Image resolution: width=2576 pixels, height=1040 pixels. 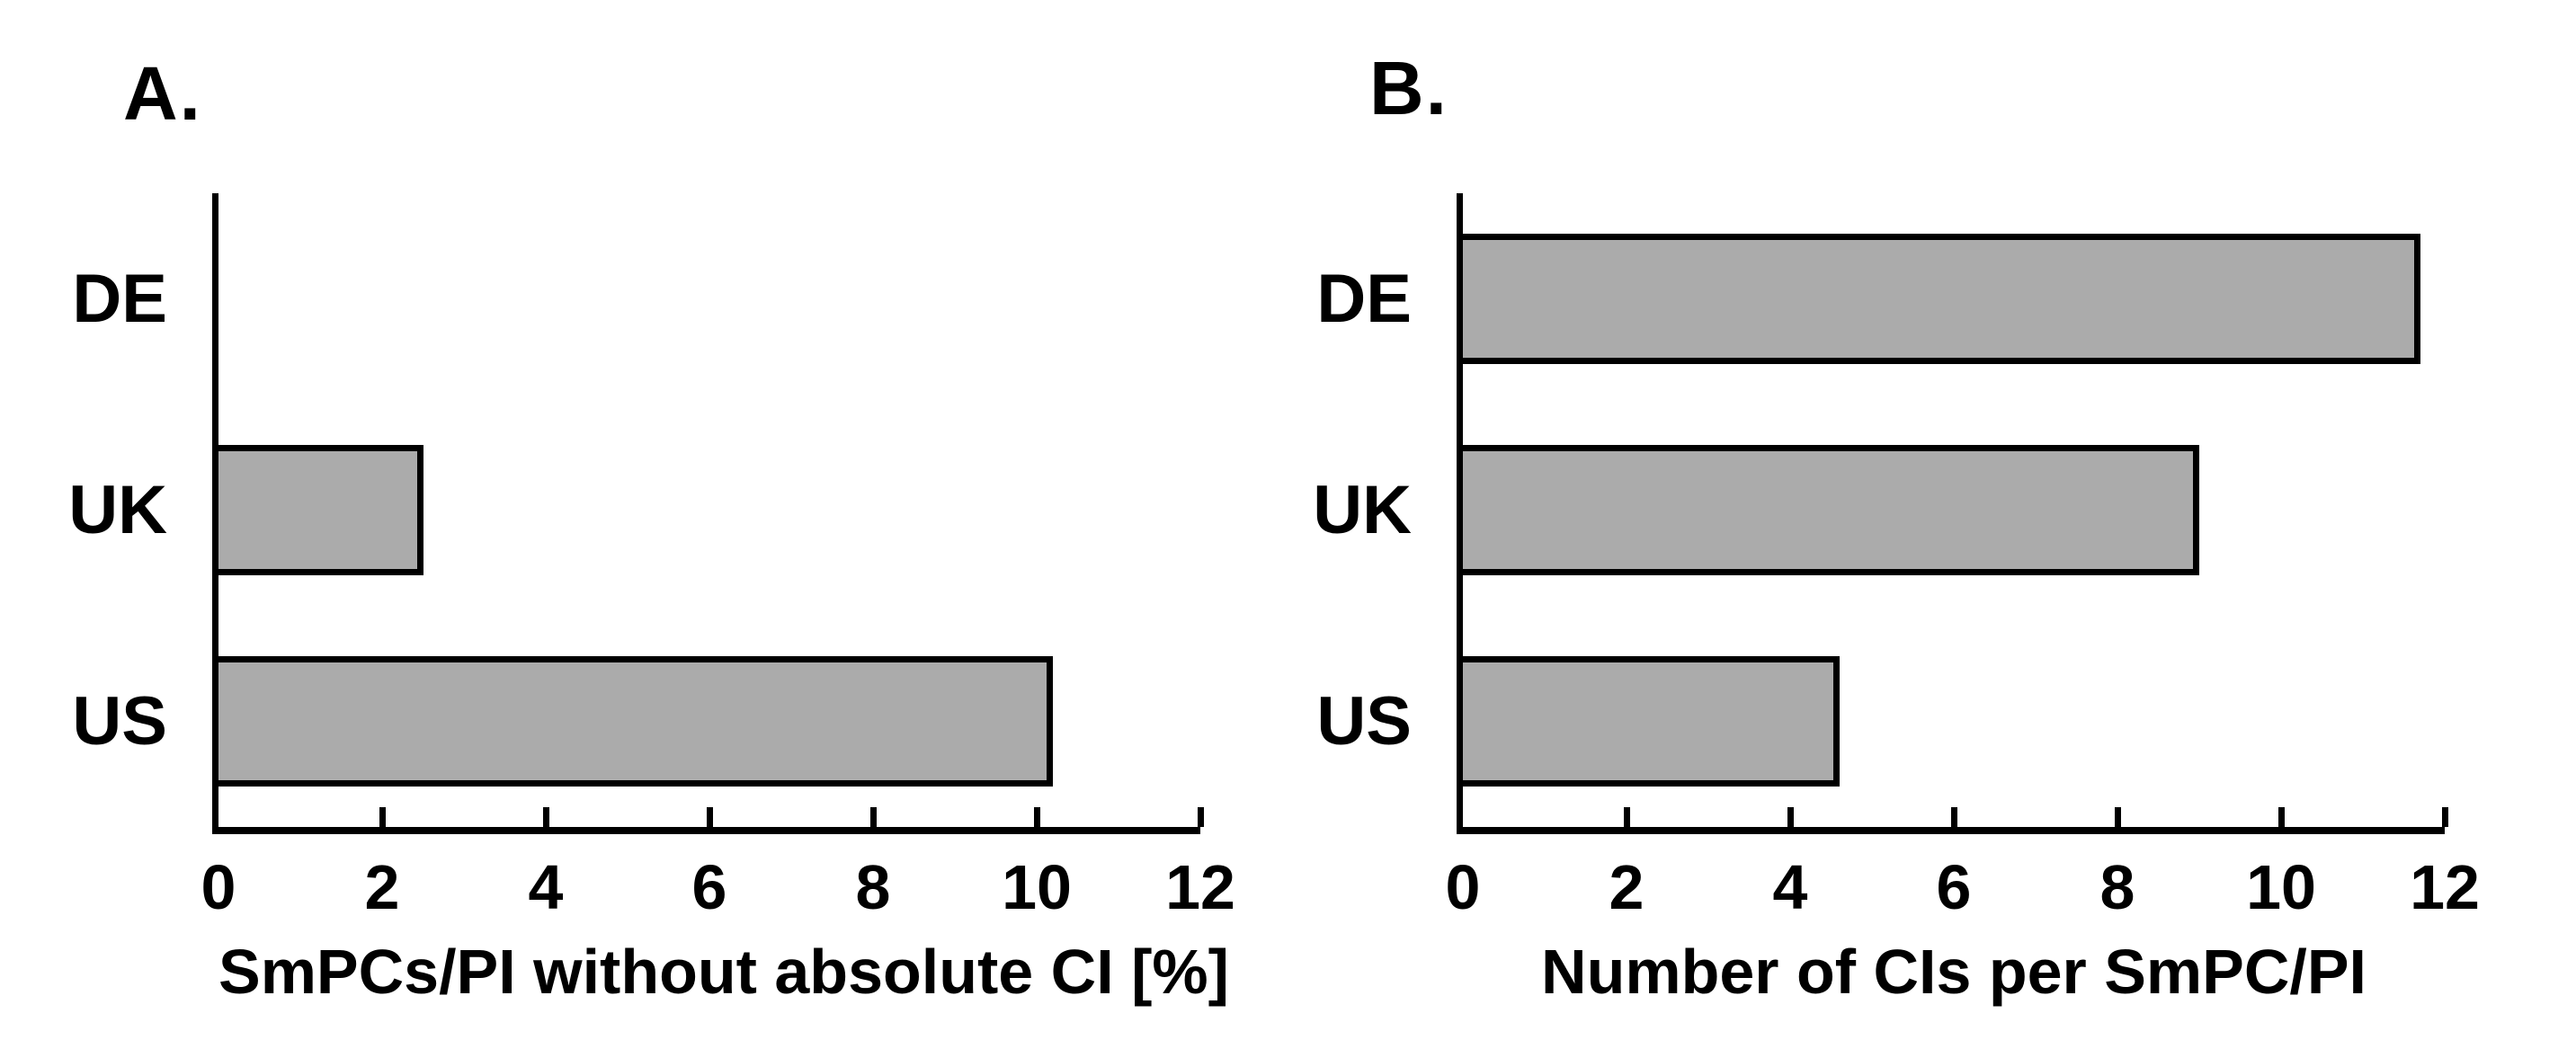 I want to click on panel-a-x-tick-label-10: 10, so click(x=1037, y=887).